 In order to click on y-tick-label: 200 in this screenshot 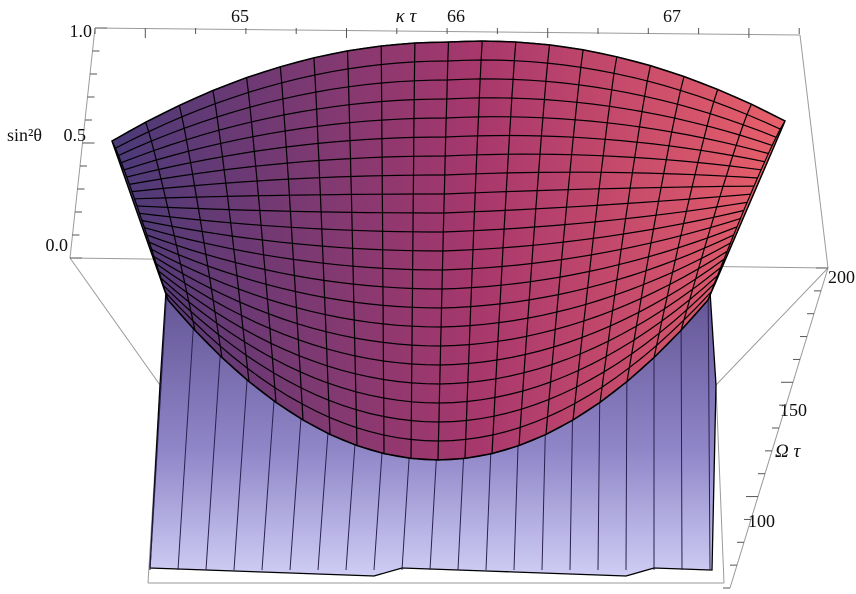, I will do `click(841, 277)`.